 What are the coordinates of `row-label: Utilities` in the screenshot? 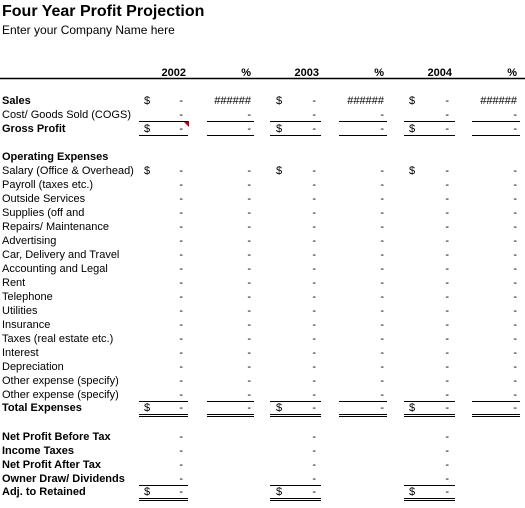 It's located at (20, 311).